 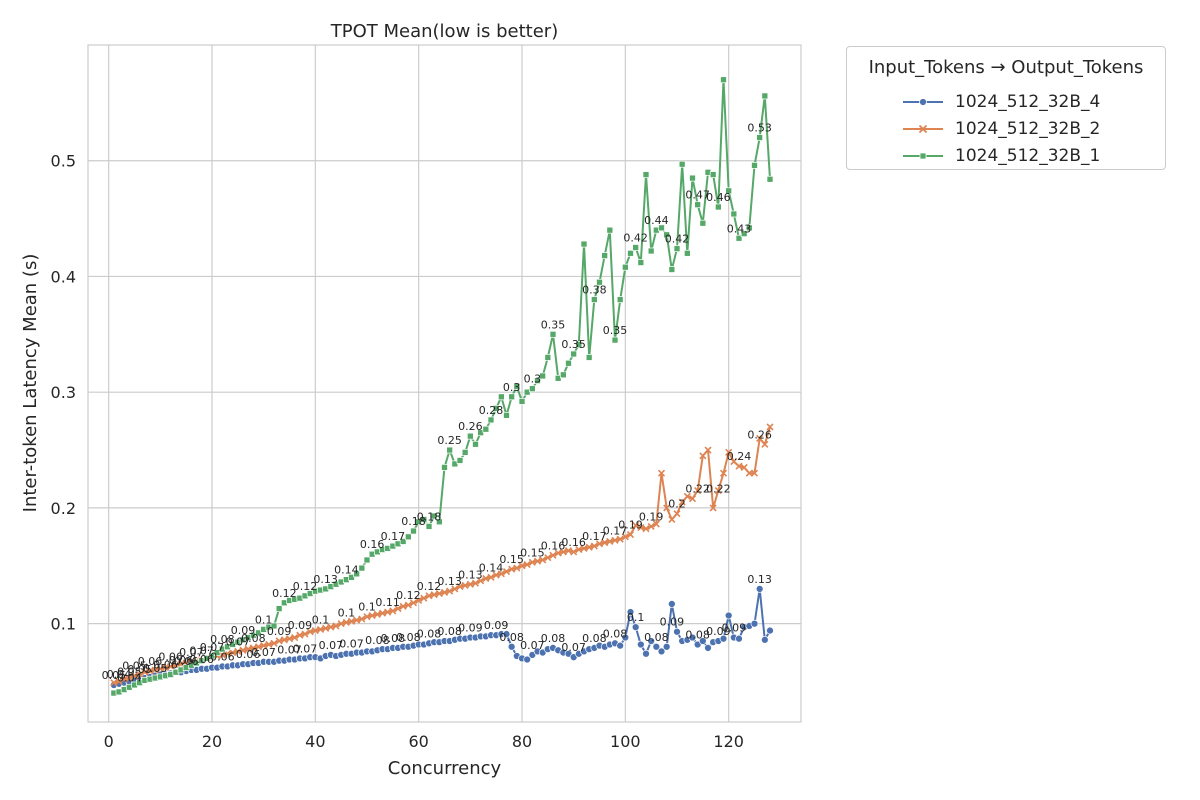 I want to click on data-label: 0.06, so click(x=222, y=656).